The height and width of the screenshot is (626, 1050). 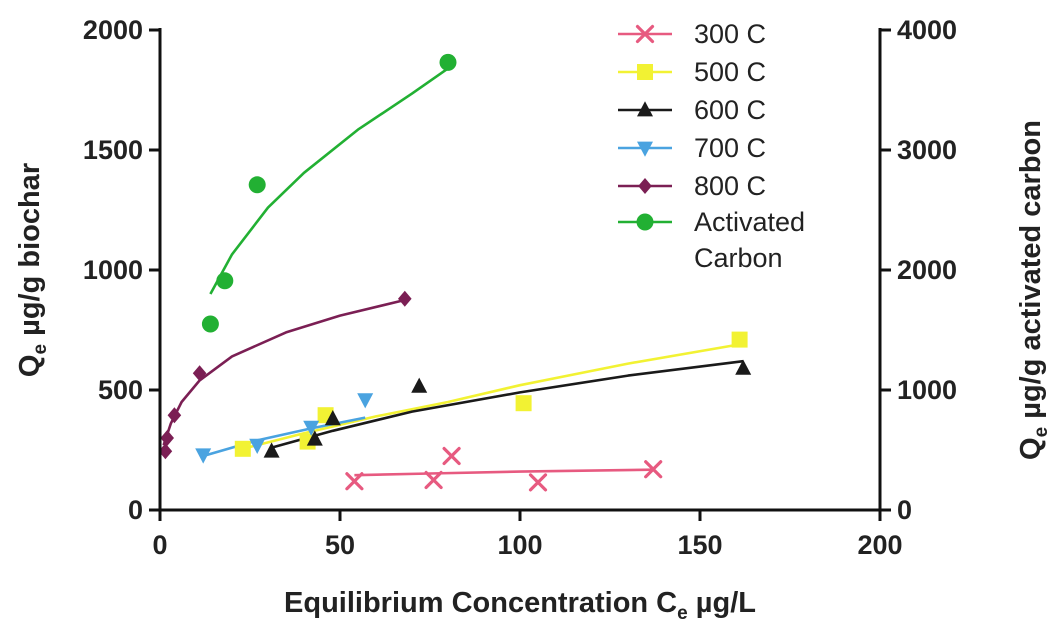 What do you see at coordinates (749, 240) in the screenshot?
I see `legend-label: Activated Carbon` at bounding box center [749, 240].